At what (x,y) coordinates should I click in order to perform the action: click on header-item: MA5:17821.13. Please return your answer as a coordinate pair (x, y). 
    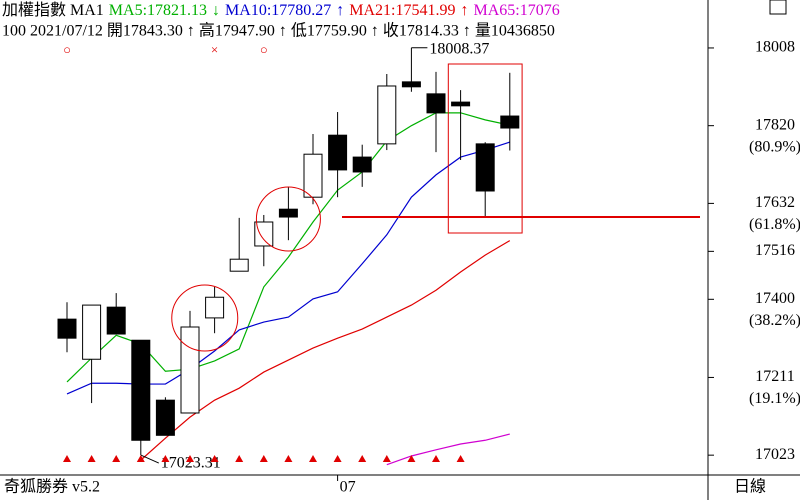
    Looking at the image, I should click on (158, 10).